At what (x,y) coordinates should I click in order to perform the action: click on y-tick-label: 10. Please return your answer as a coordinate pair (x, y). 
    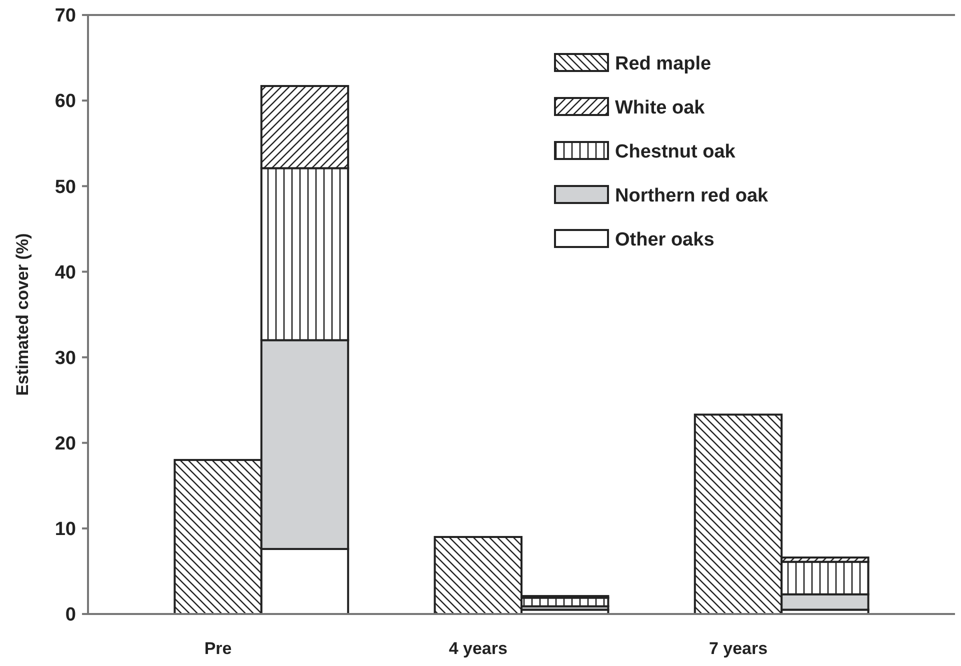
    Looking at the image, I should click on (65, 529).